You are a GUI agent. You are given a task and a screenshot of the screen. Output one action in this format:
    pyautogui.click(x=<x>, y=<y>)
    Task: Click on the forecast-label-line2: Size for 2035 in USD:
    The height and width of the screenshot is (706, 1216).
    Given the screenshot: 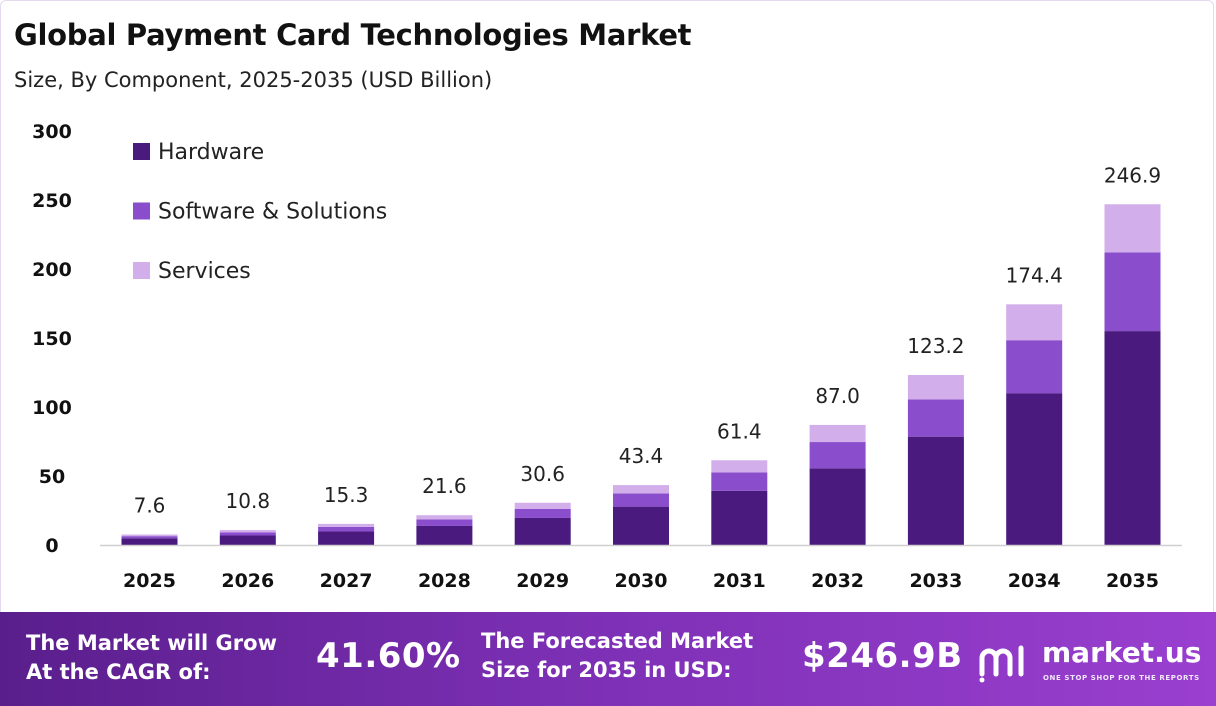 What is the action you would take?
    pyautogui.click(x=606, y=670)
    